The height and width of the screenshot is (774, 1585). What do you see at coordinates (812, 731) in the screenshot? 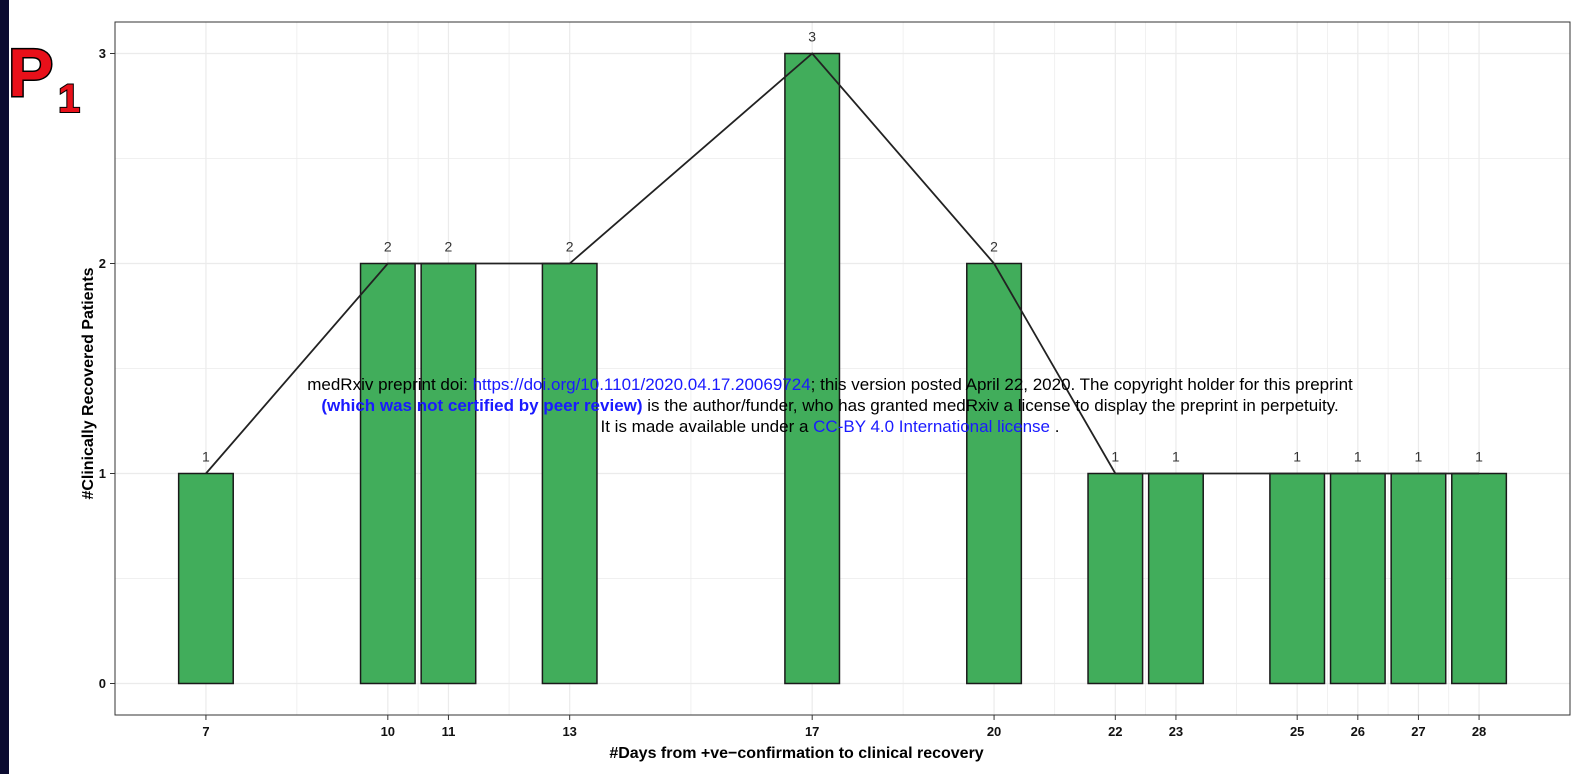
I see `x-tick-label: 17` at bounding box center [812, 731].